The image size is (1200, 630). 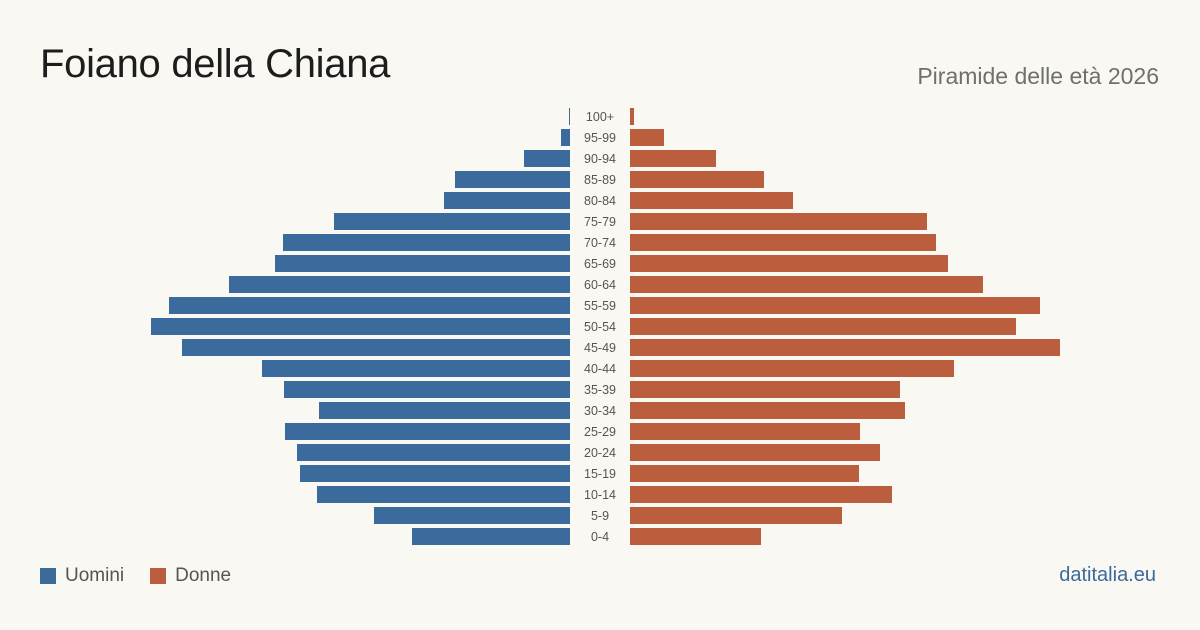 What do you see at coordinates (1038, 76) in the screenshot?
I see `chart-subtitle: Piramide delle età 2026` at bounding box center [1038, 76].